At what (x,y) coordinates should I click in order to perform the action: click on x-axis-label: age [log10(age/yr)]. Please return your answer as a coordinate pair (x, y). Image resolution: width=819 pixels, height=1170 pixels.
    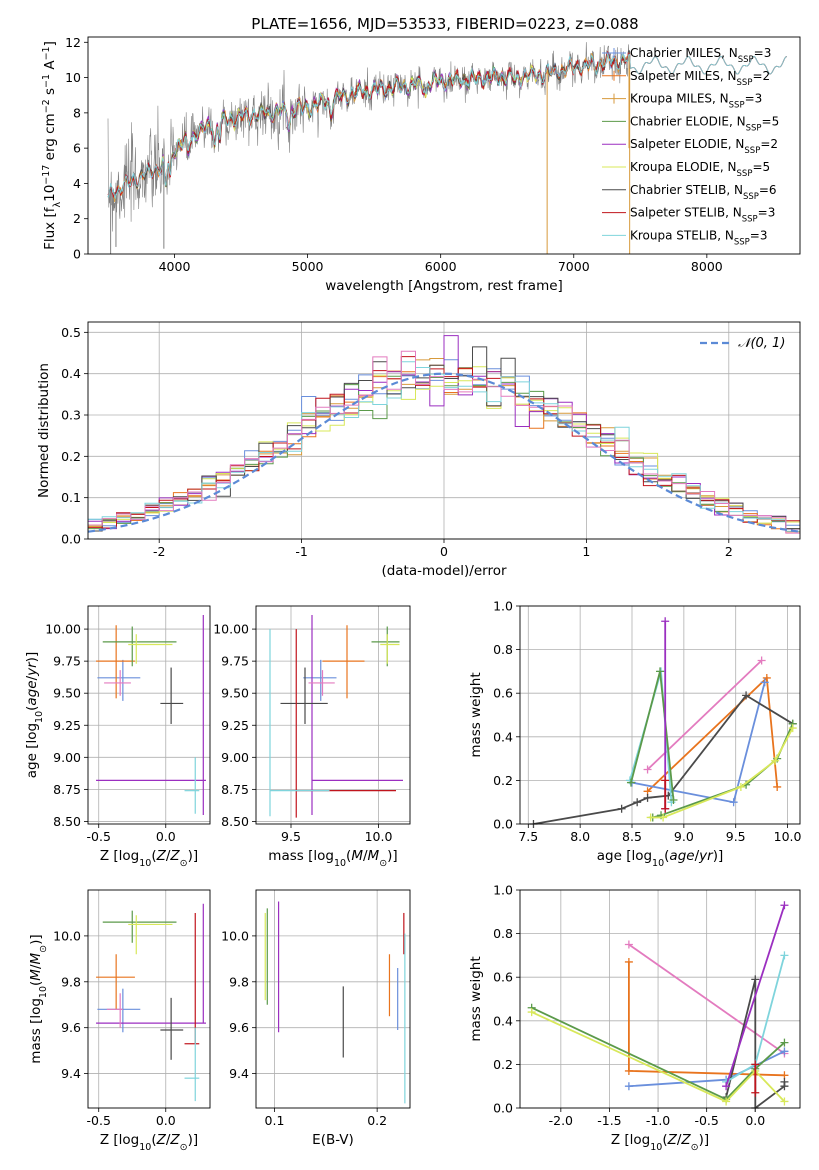
    Looking at the image, I should click on (660, 858).